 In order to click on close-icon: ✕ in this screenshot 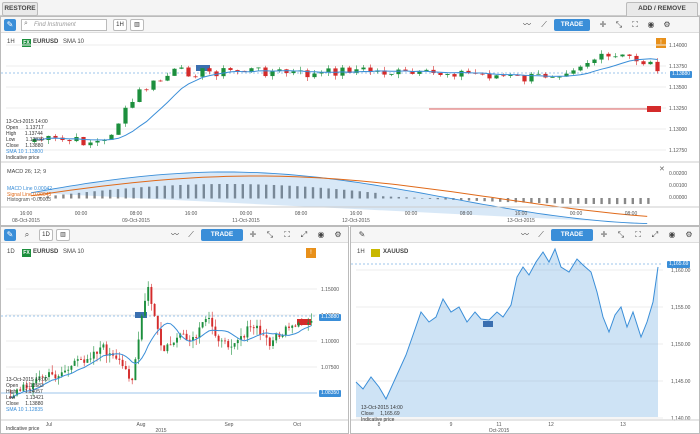, I will do `click(662, 169)`.